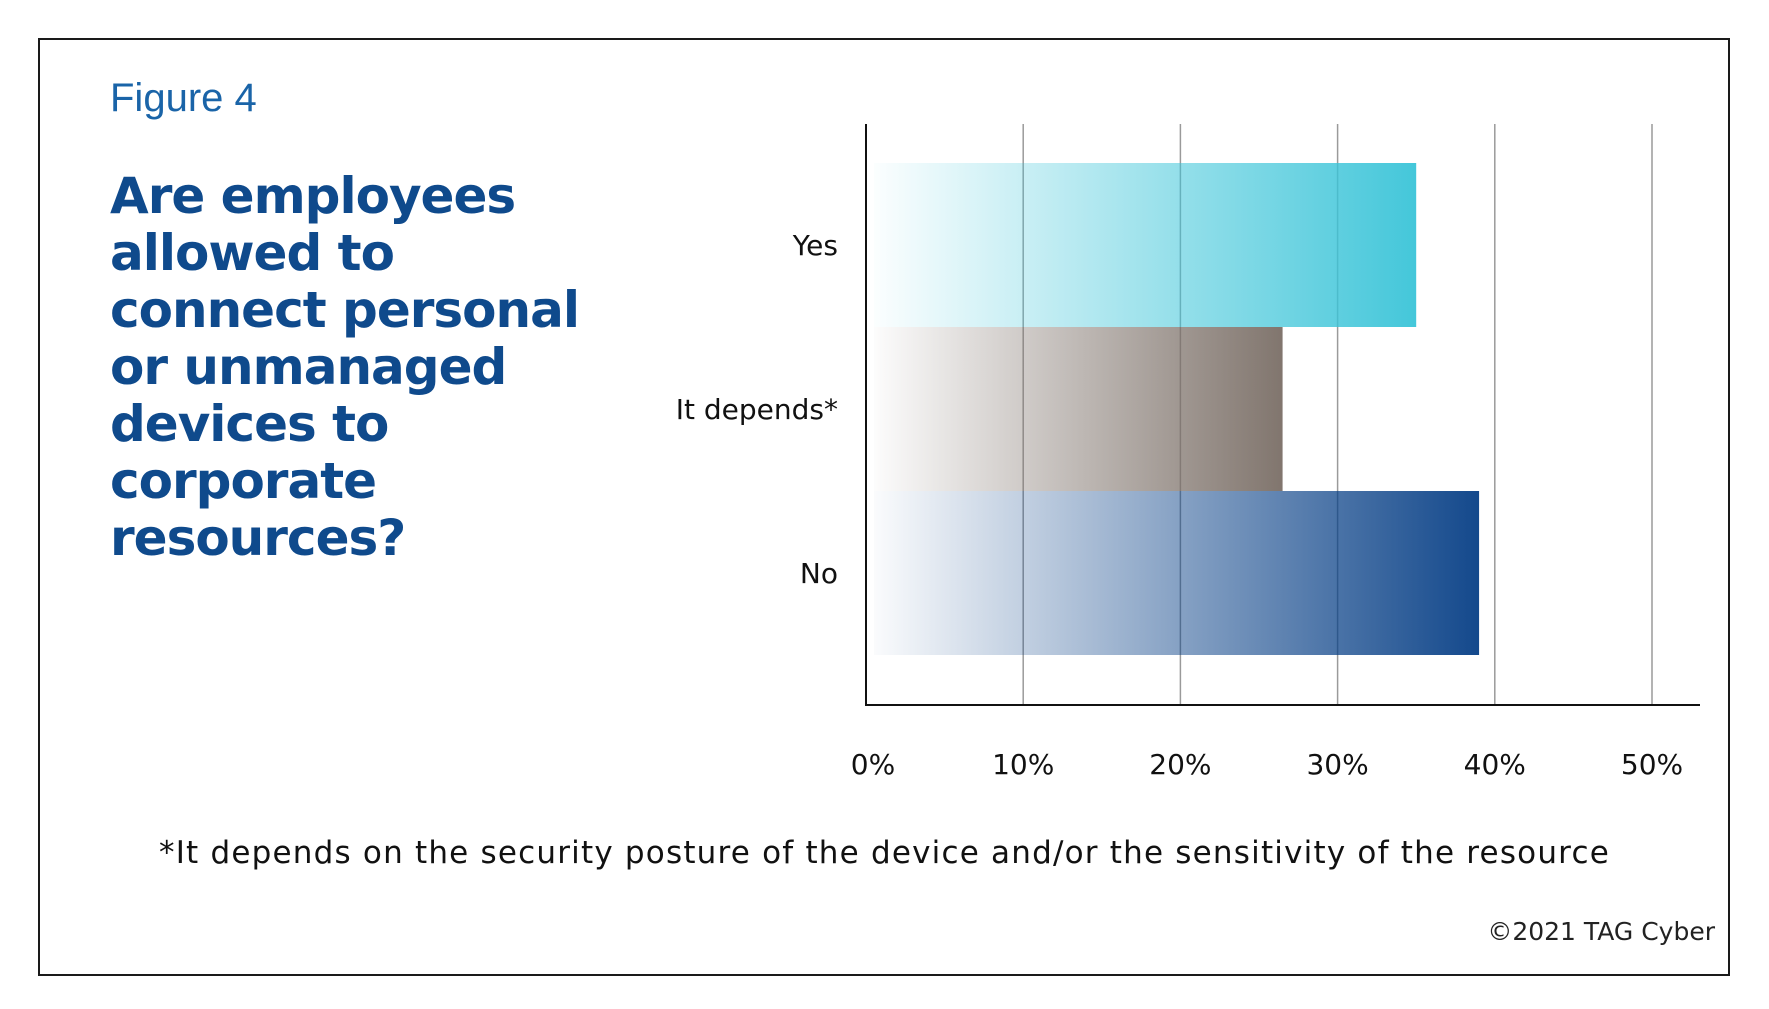 This screenshot has width=1769, height=1009. What do you see at coordinates (1177, 573) in the screenshot?
I see `bar-no` at bounding box center [1177, 573].